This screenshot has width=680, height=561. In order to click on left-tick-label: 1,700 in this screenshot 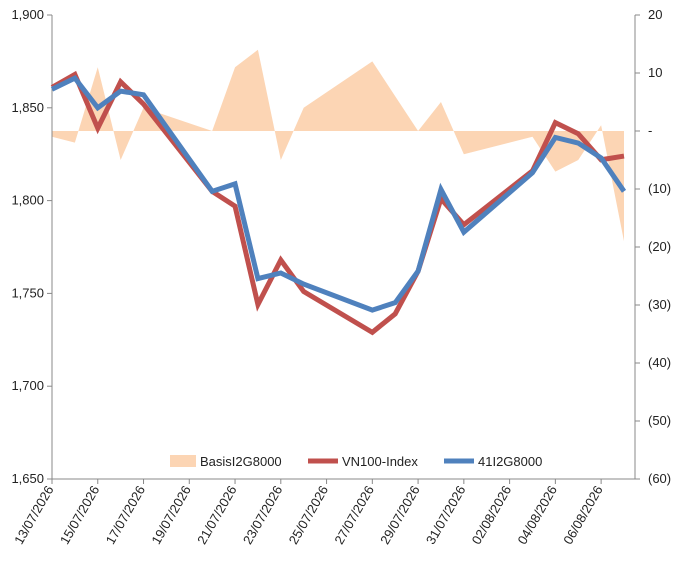, I will do `click(27, 385)`.